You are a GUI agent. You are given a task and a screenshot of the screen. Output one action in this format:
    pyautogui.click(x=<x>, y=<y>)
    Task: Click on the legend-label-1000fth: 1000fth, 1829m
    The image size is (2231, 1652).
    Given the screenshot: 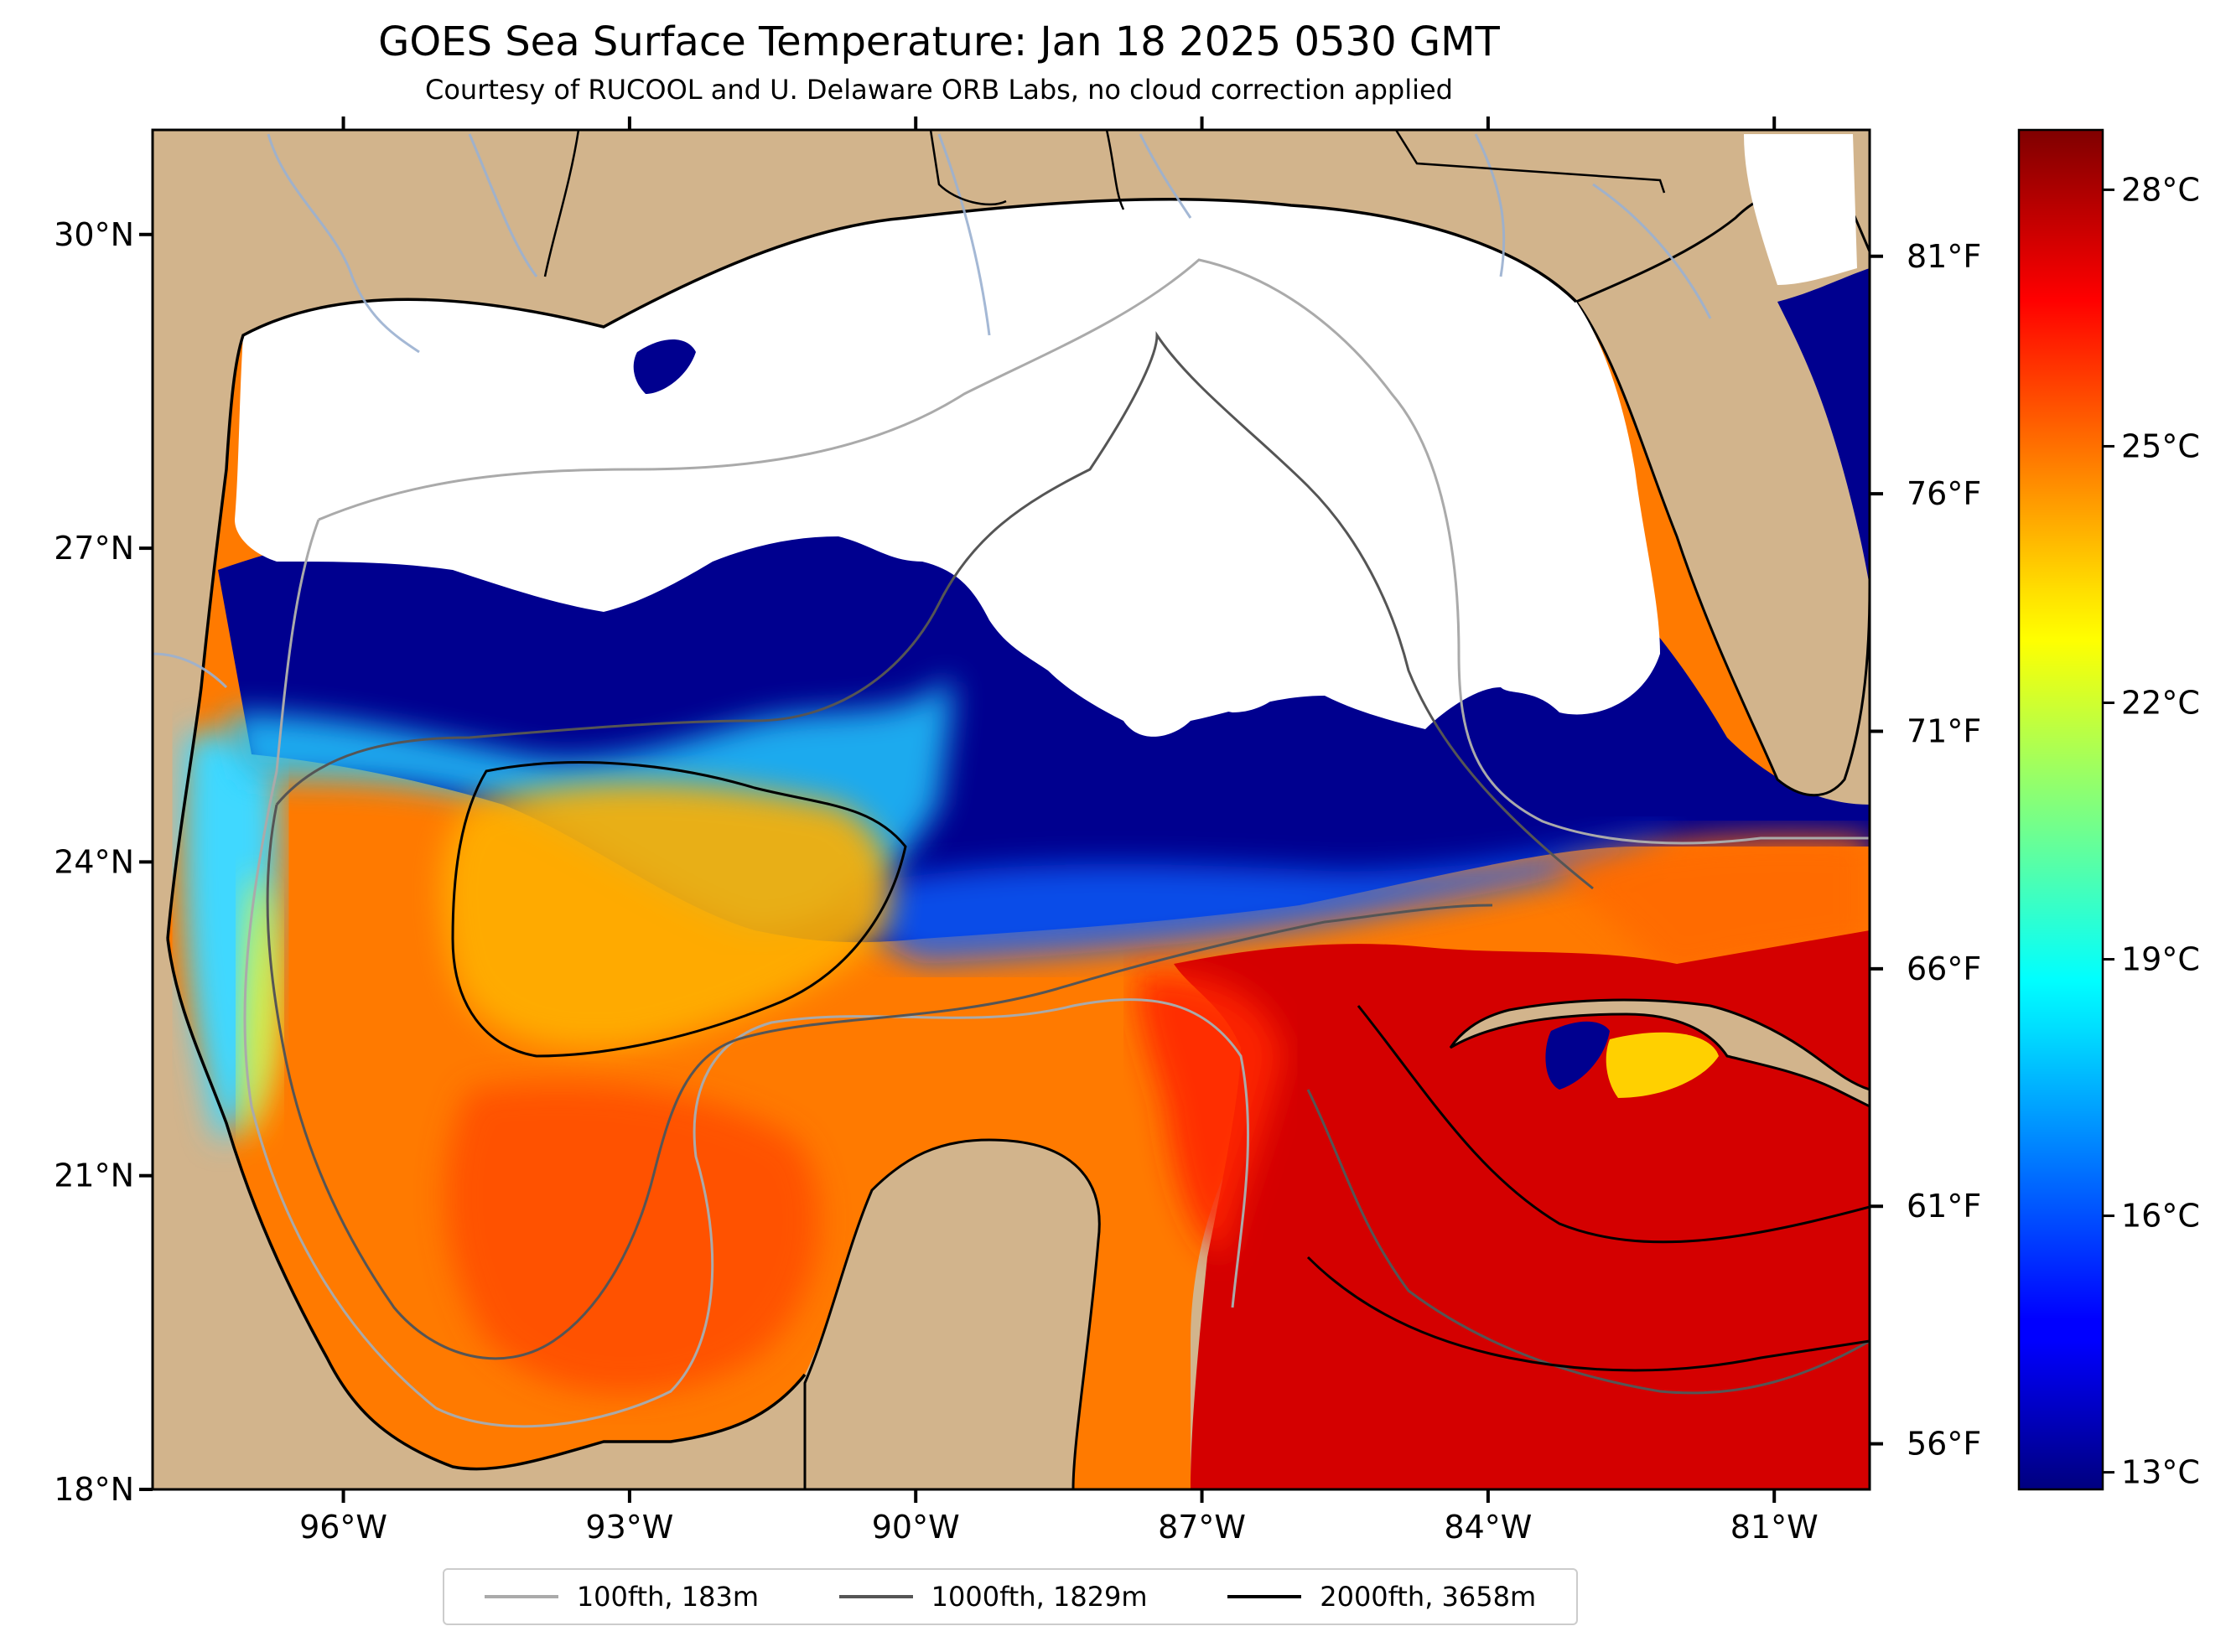 What is the action you would take?
    pyautogui.click(x=1039, y=1597)
    